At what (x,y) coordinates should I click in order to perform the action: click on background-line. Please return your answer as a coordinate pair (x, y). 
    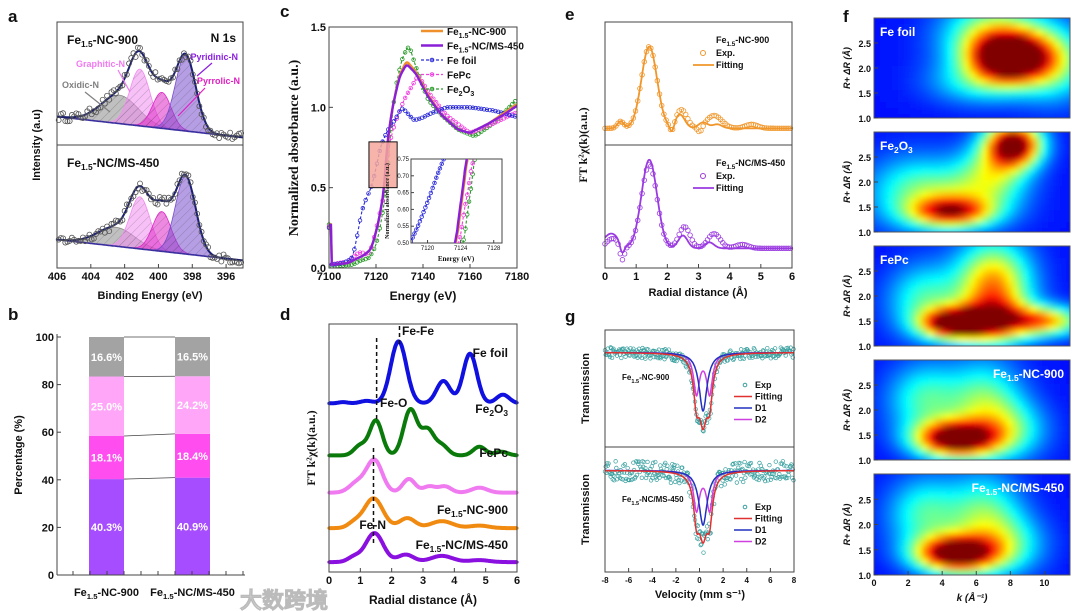
    Looking at the image, I should click on (150, 127).